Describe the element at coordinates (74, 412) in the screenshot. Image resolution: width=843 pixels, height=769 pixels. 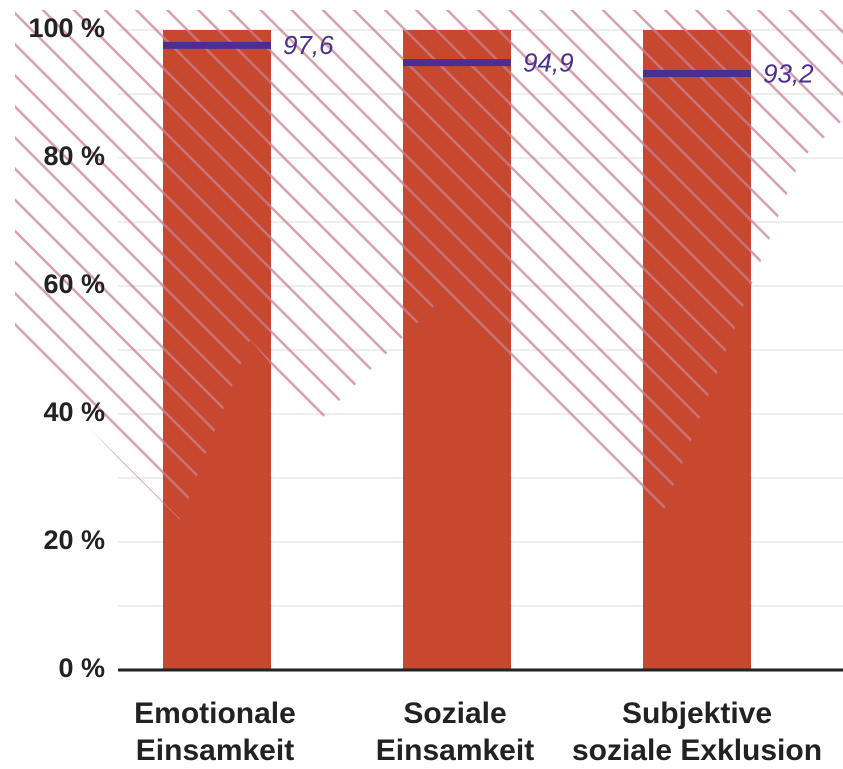
I see `y-tick-label: 40 %` at that location.